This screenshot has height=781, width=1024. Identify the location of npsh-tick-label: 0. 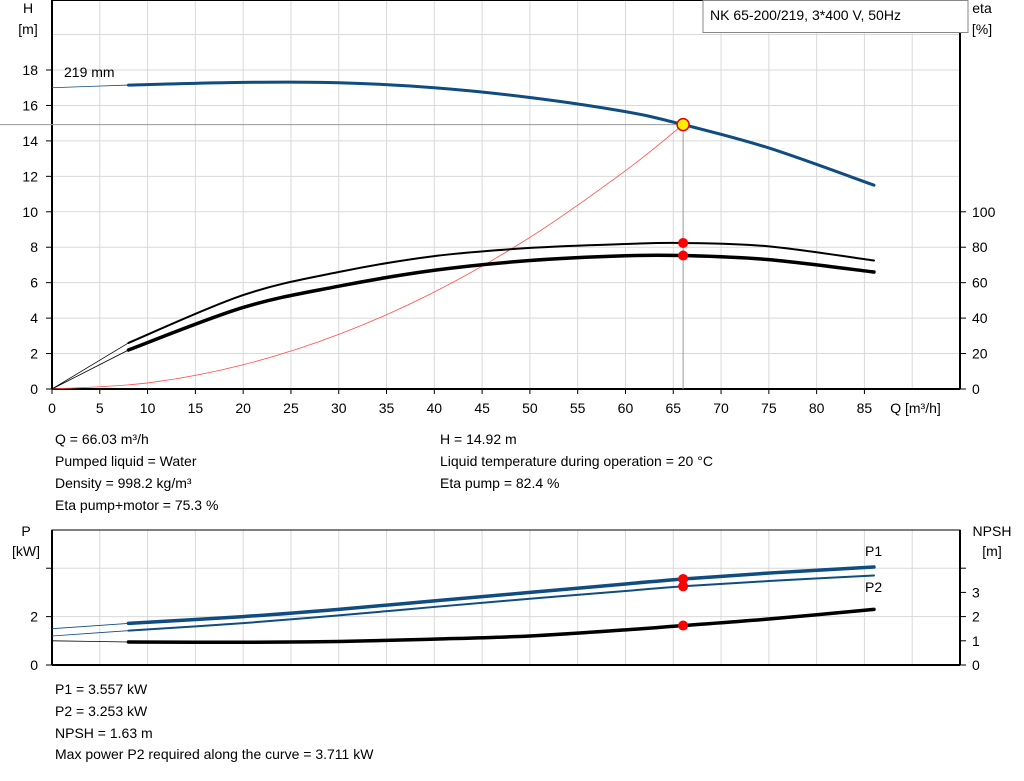
(976, 665).